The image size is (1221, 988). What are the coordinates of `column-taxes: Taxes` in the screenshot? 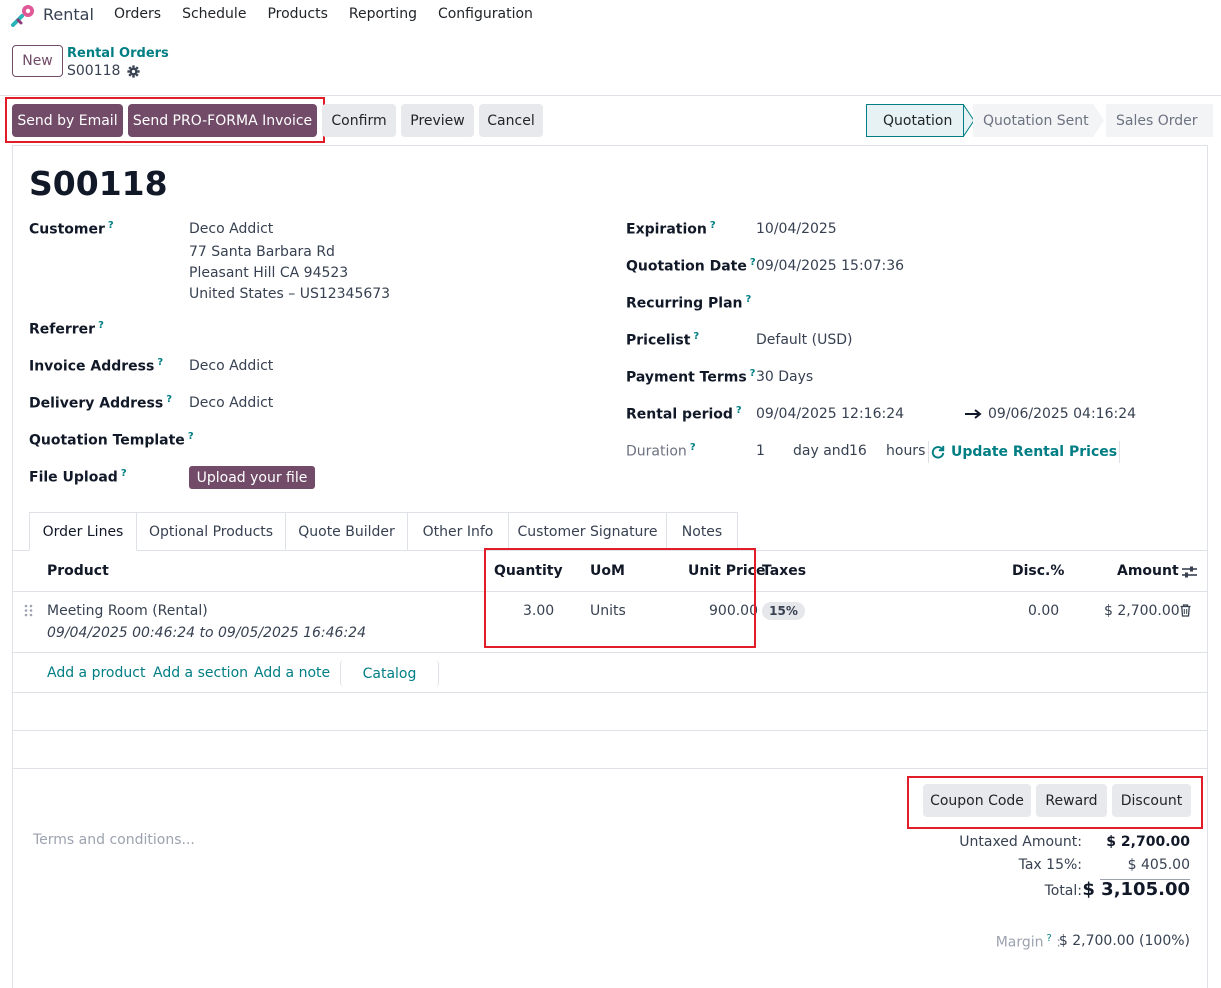 It's located at (784, 571).